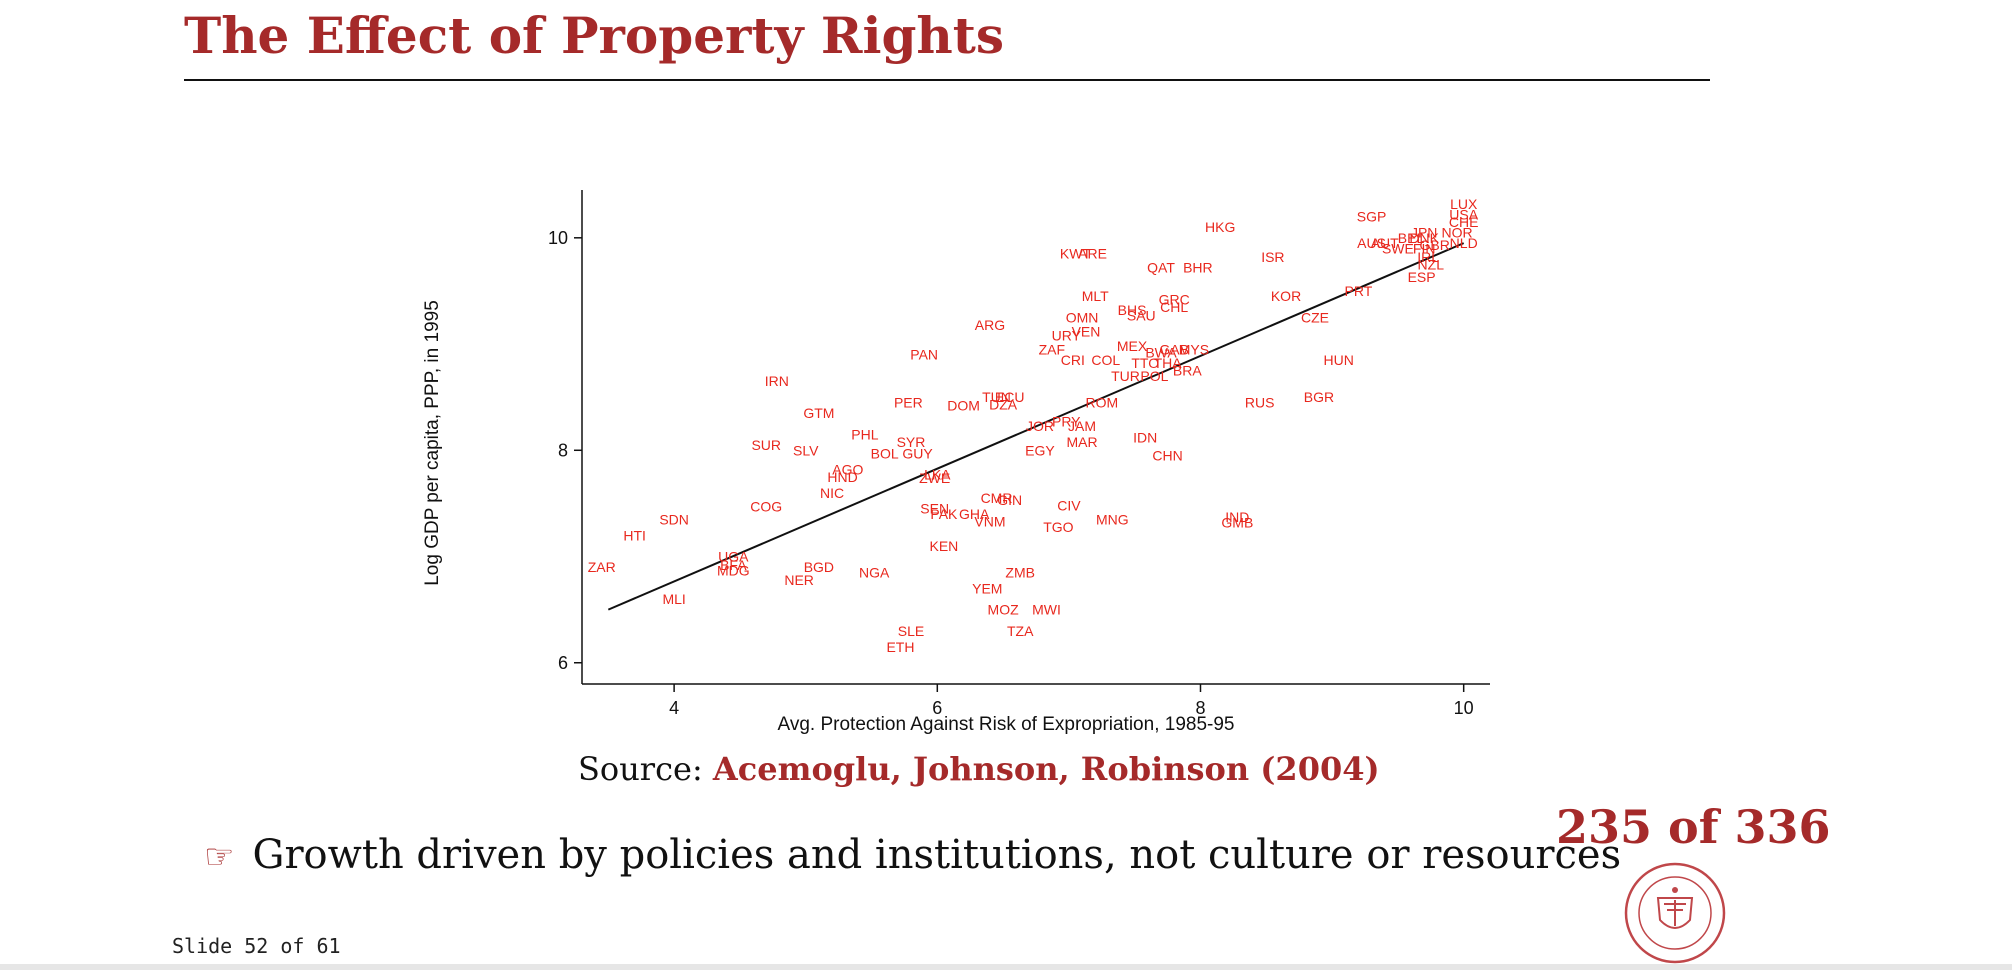  I want to click on point-label: JPN, so click(1424, 232).